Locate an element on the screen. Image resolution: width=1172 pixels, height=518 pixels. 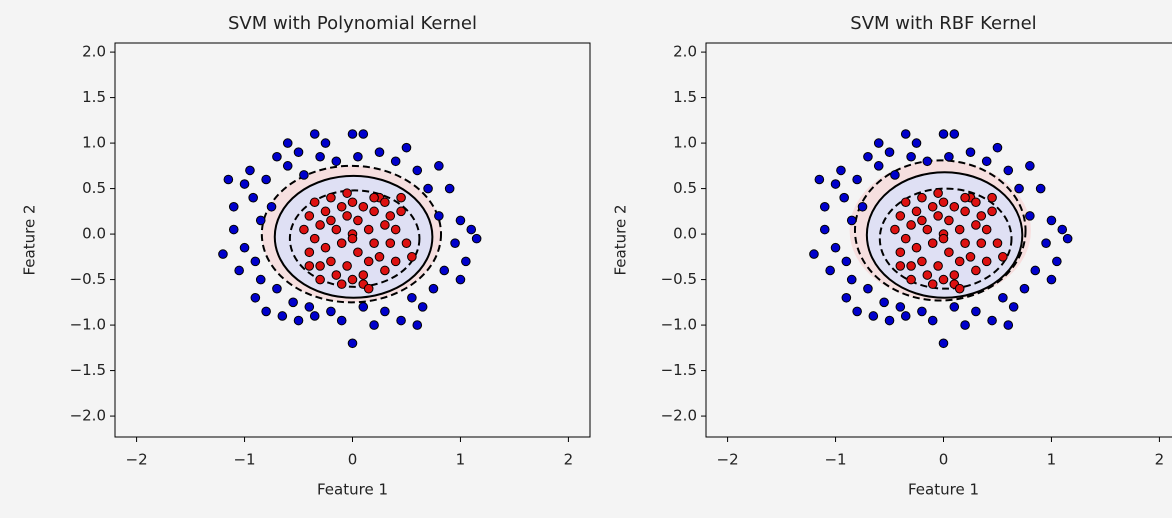
y-tick-label: −0.5 is located at coordinates (88, 279).